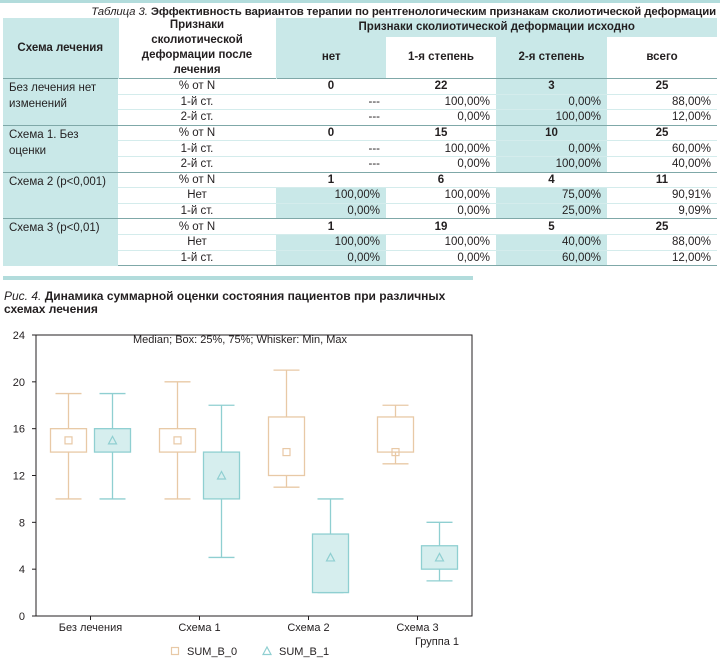 Image resolution: width=720 pixels, height=672 pixels. Describe the element at coordinates (441, 57) in the screenshot. I see `header-col-grade1: 1-я степень` at that location.